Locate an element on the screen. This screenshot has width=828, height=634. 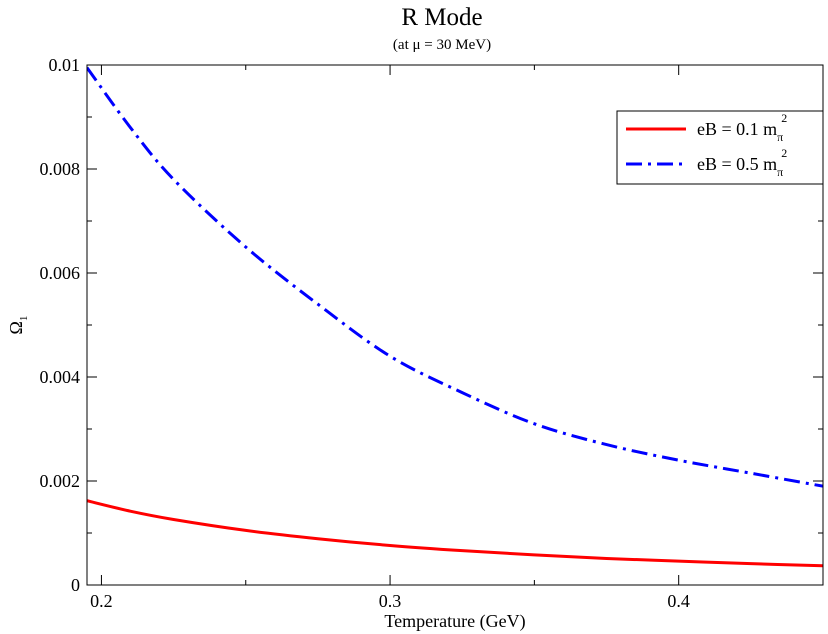
x-tick-label: 0.2 is located at coordinates (101, 601).